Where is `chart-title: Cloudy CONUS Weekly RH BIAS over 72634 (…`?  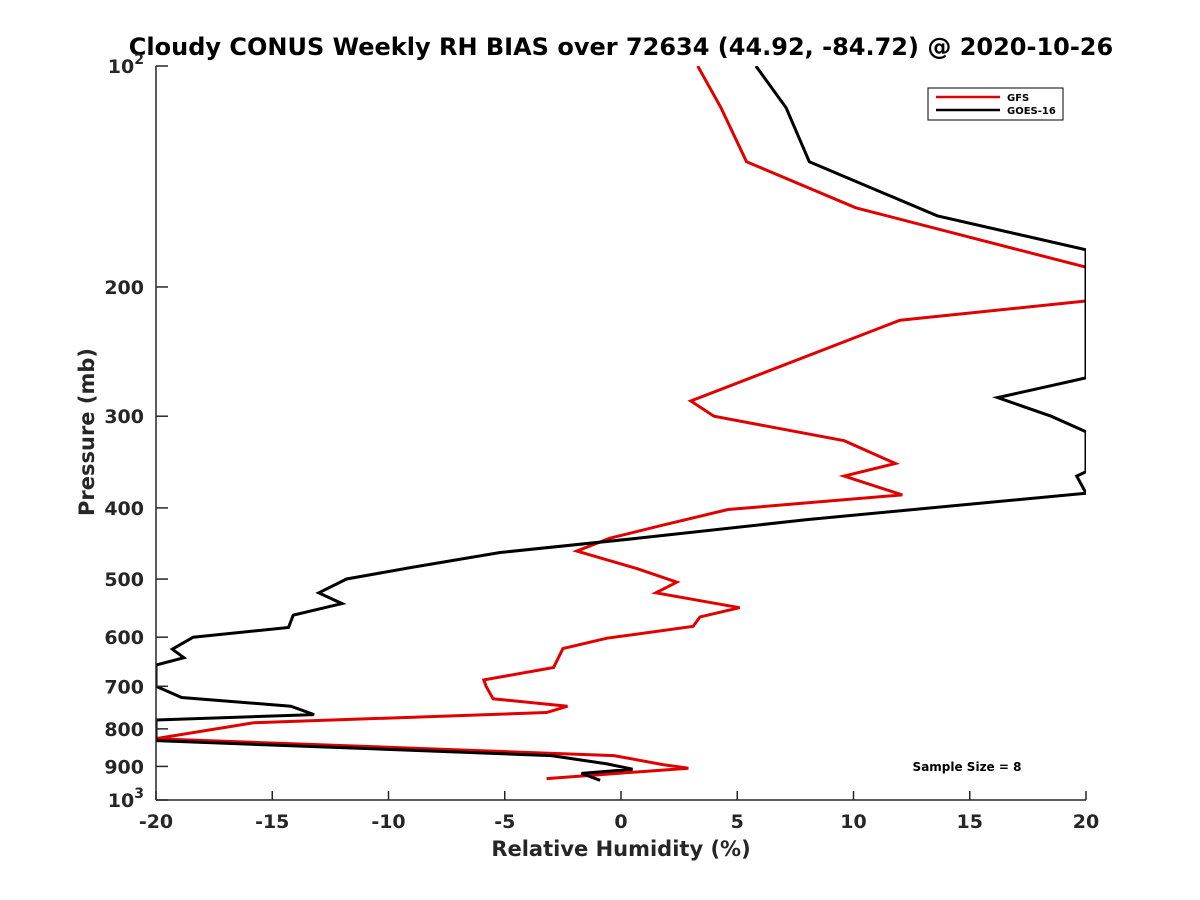 chart-title: Cloudy CONUS Weekly RH BIAS over 72634 (… is located at coordinates (621, 47).